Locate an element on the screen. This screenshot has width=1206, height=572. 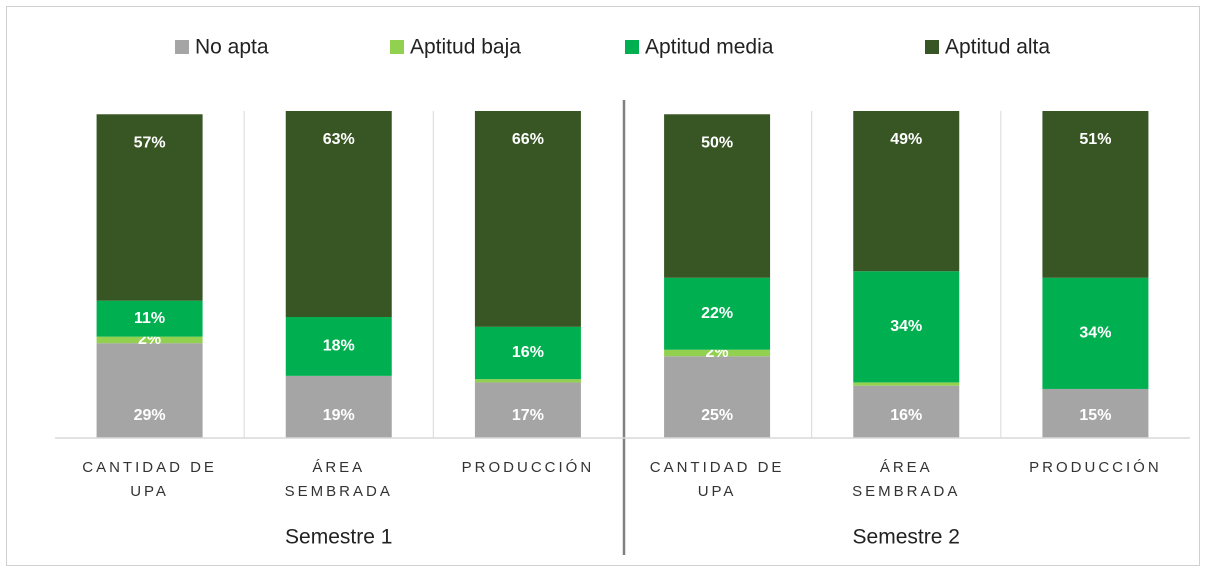
data-label: 18% is located at coordinates (339, 346).